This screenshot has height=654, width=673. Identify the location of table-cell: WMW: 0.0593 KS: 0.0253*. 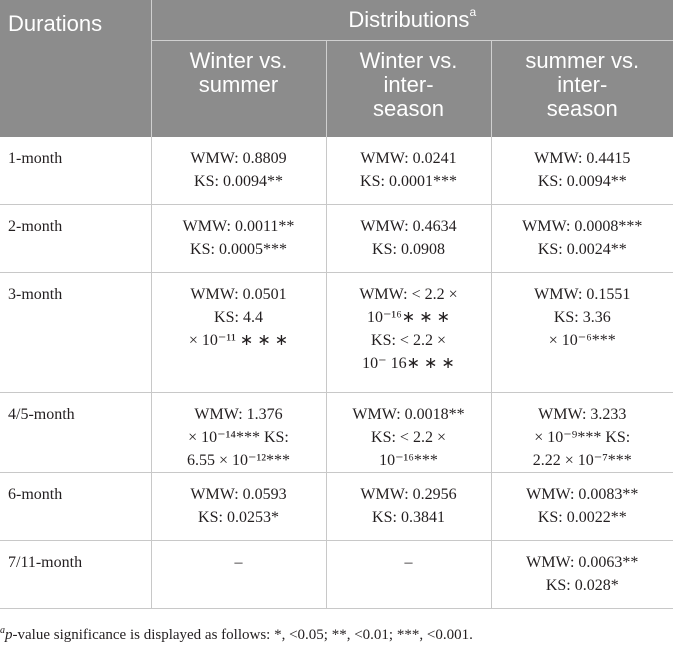
(239, 506).